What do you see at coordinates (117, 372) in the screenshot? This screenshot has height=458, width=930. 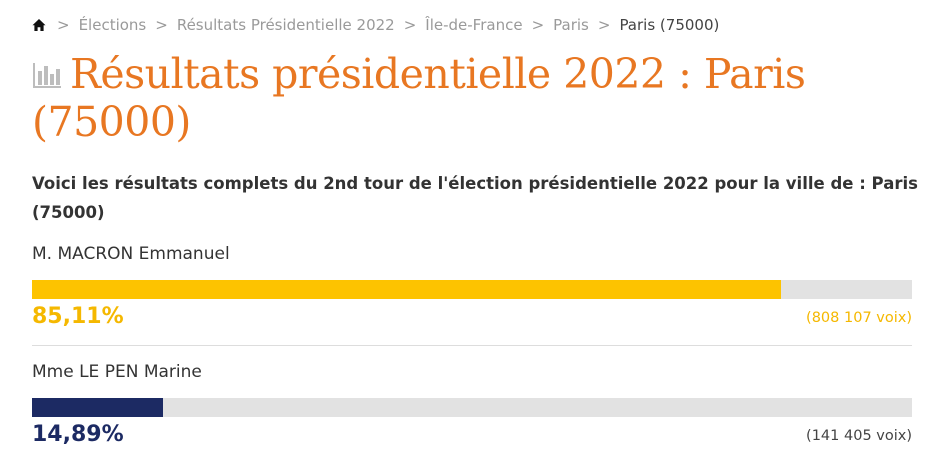 I see `candidate-name: Mme LE PEN Marine` at bounding box center [117, 372].